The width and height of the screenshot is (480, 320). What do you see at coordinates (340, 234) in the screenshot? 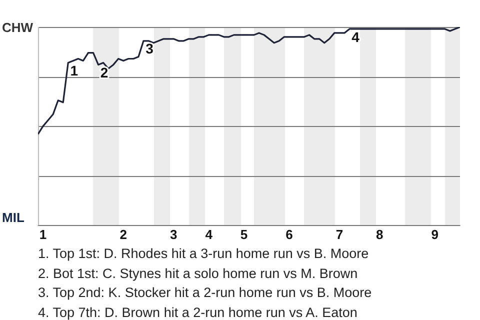
I see `x-tick-label: 7` at bounding box center [340, 234].